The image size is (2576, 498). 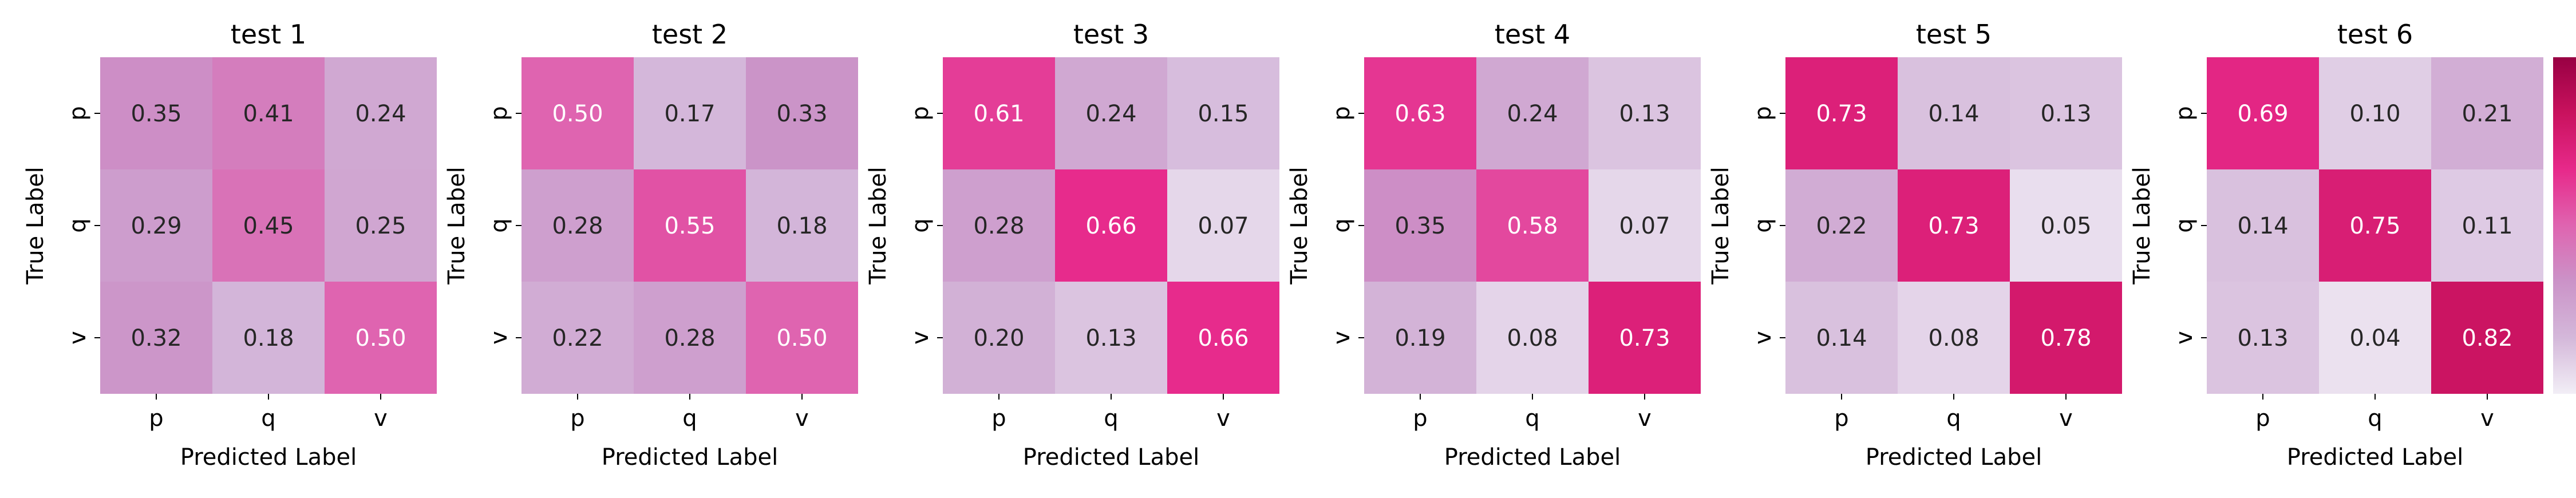 I want to click on cell-value-label: 0.13, so click(x=2065, y=114).